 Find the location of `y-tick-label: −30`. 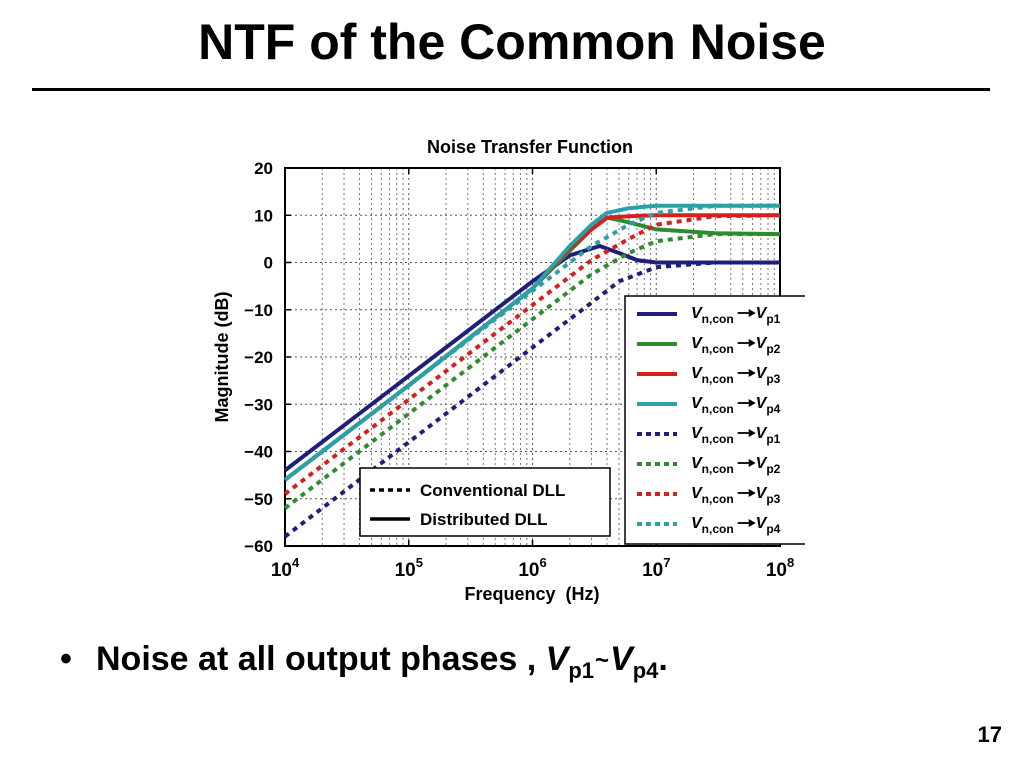

y-tick-label: −30 is located at coordinates (258, 404).